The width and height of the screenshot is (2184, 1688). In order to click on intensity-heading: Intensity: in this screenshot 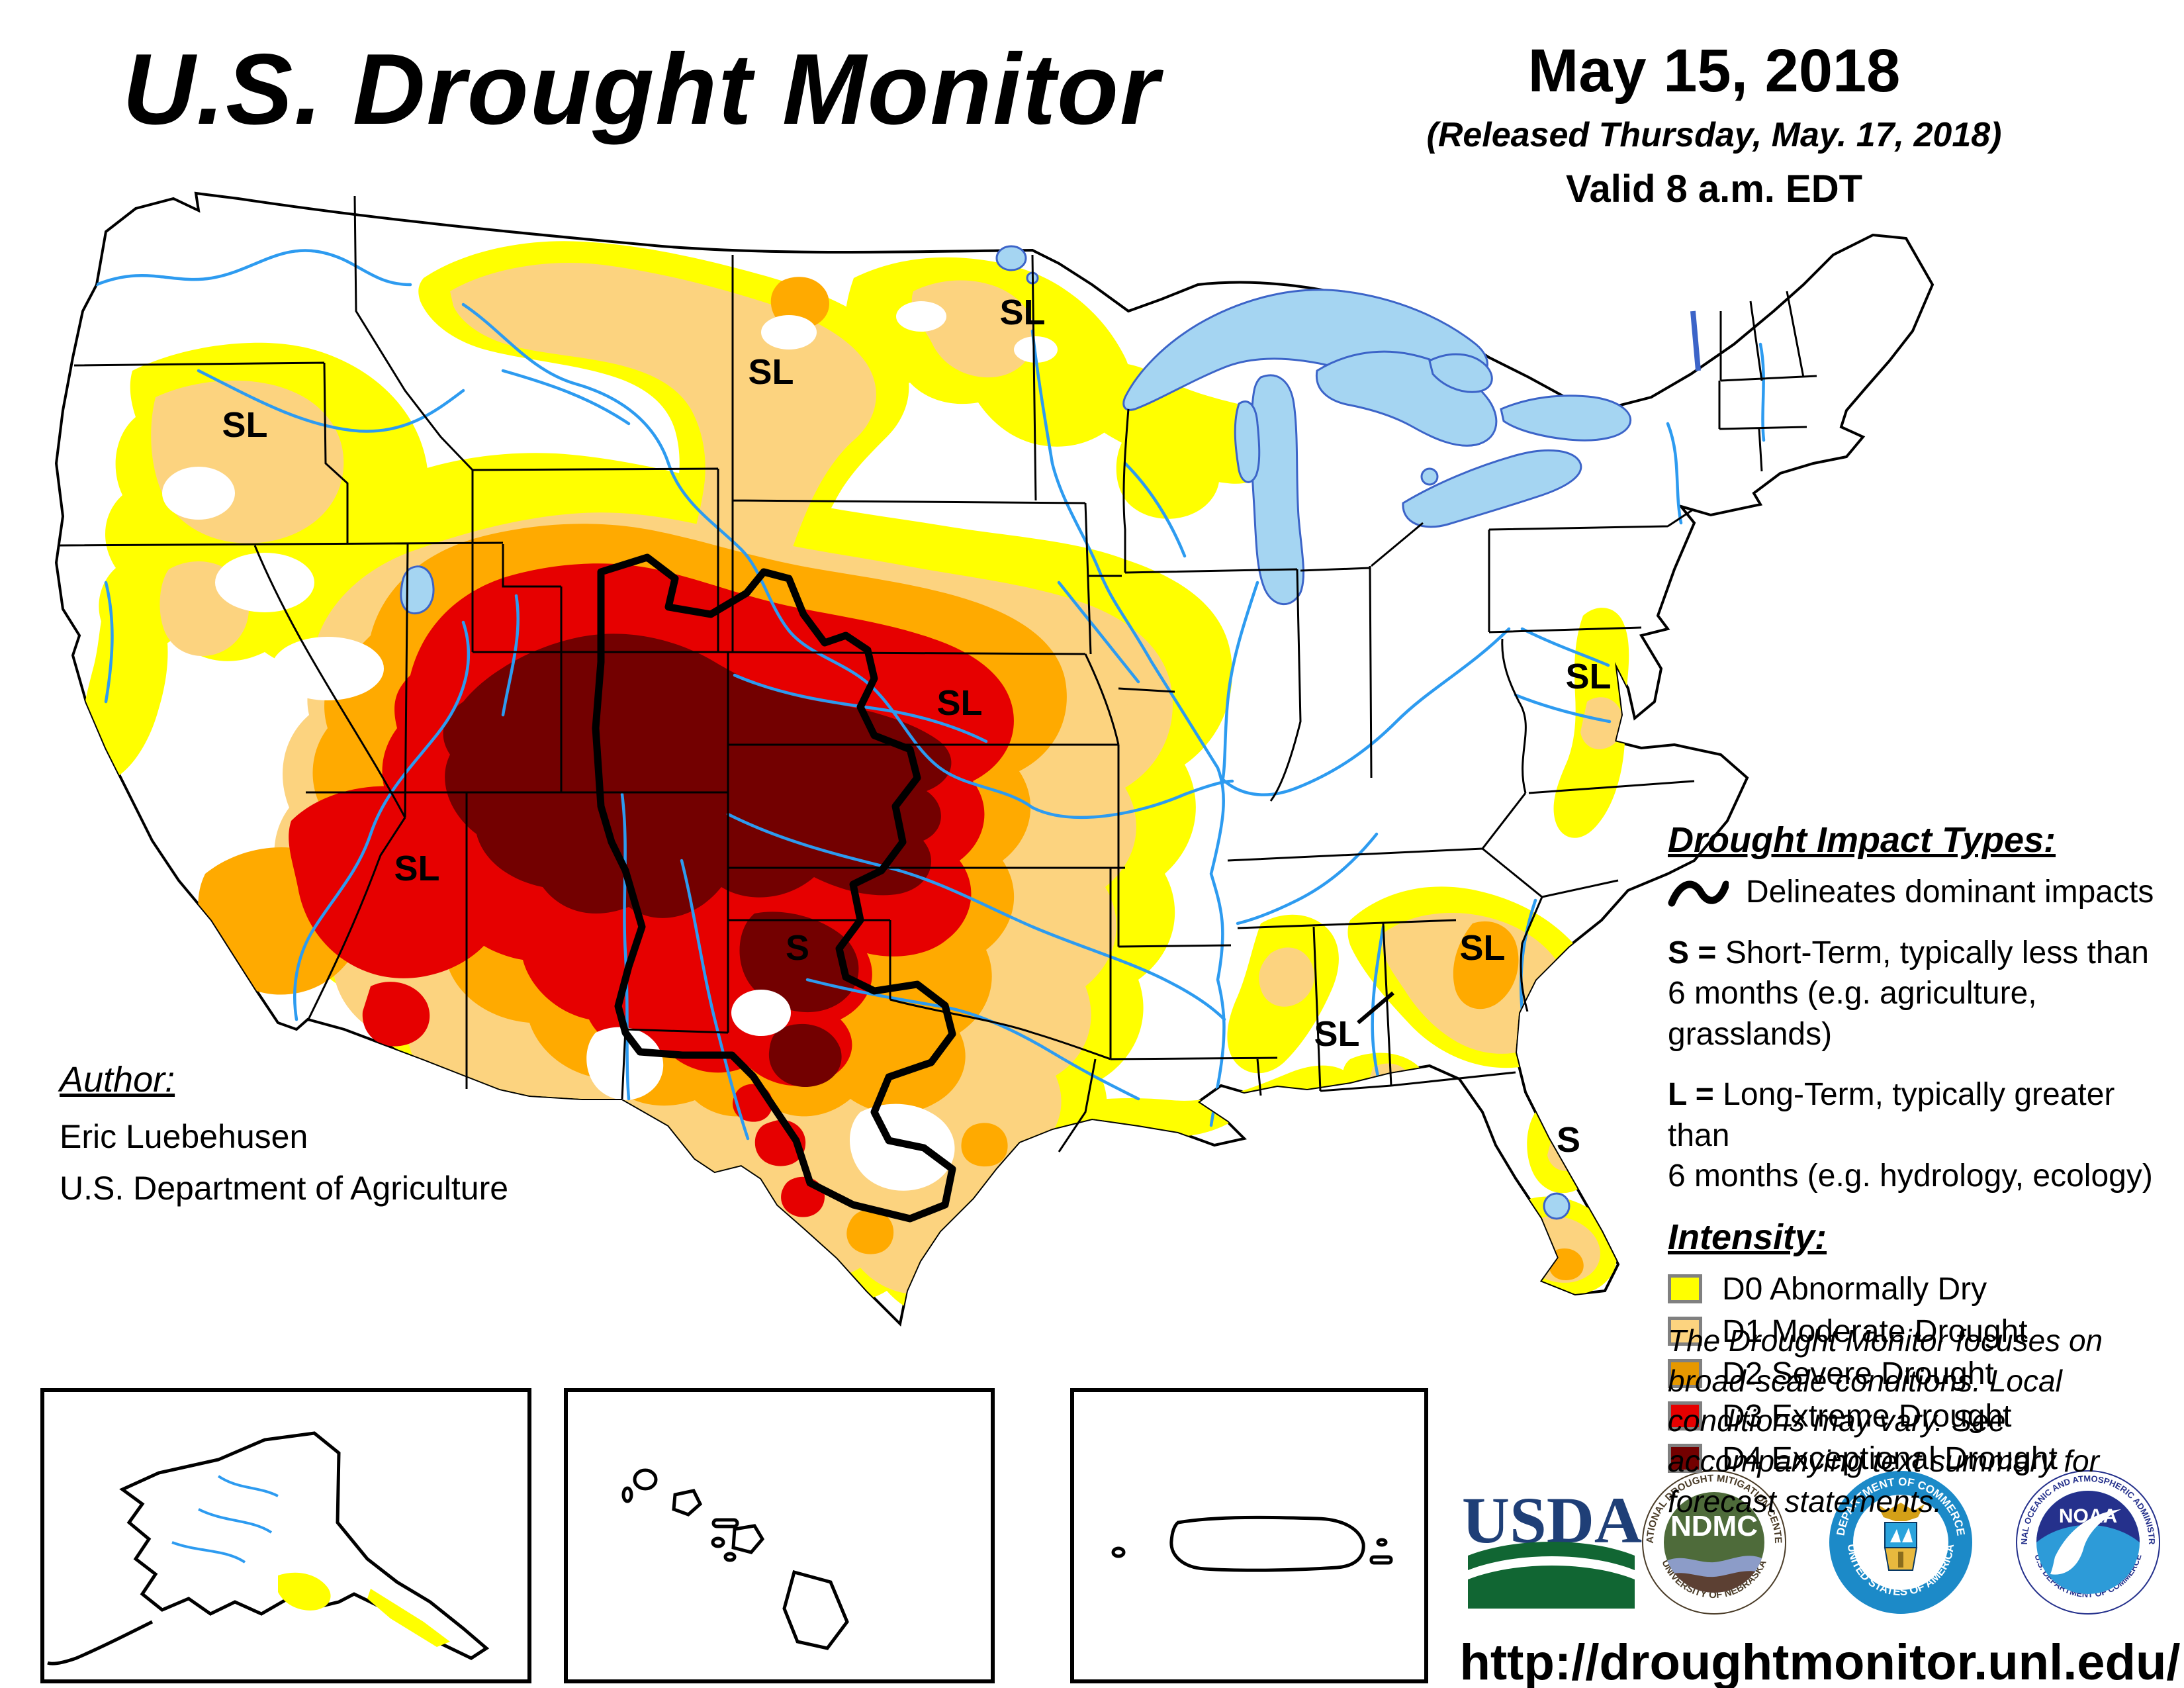, I will do `click(1747, 1237)`.